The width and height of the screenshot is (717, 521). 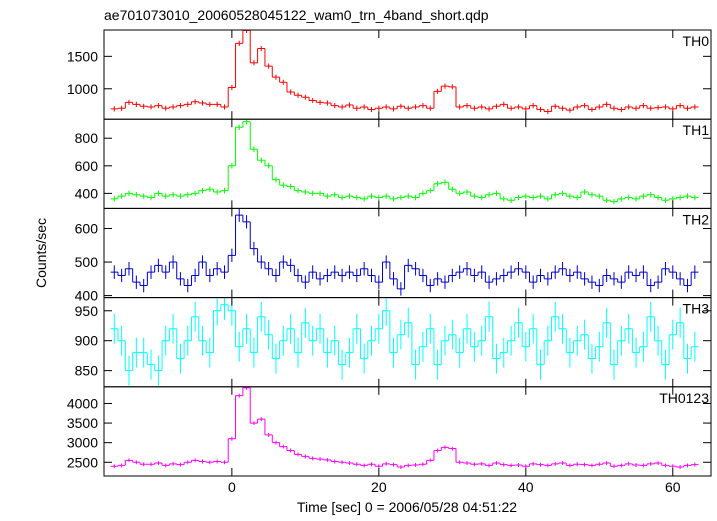 What do you see at coordinates (379, 487) in the screenshot?
I see `x-tick-label: 20` at bounding box center [379, 487].